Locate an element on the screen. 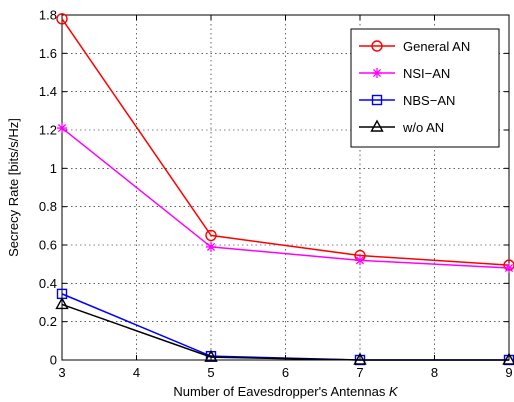  x-tick-label: 8 is located at coordinates (434, 372).